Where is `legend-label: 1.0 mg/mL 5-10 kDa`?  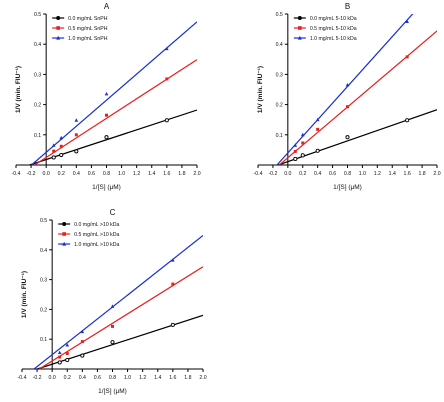
legend-label: 1.0 mg/mL 5-10 kDa is located at coordinates (333, 39).